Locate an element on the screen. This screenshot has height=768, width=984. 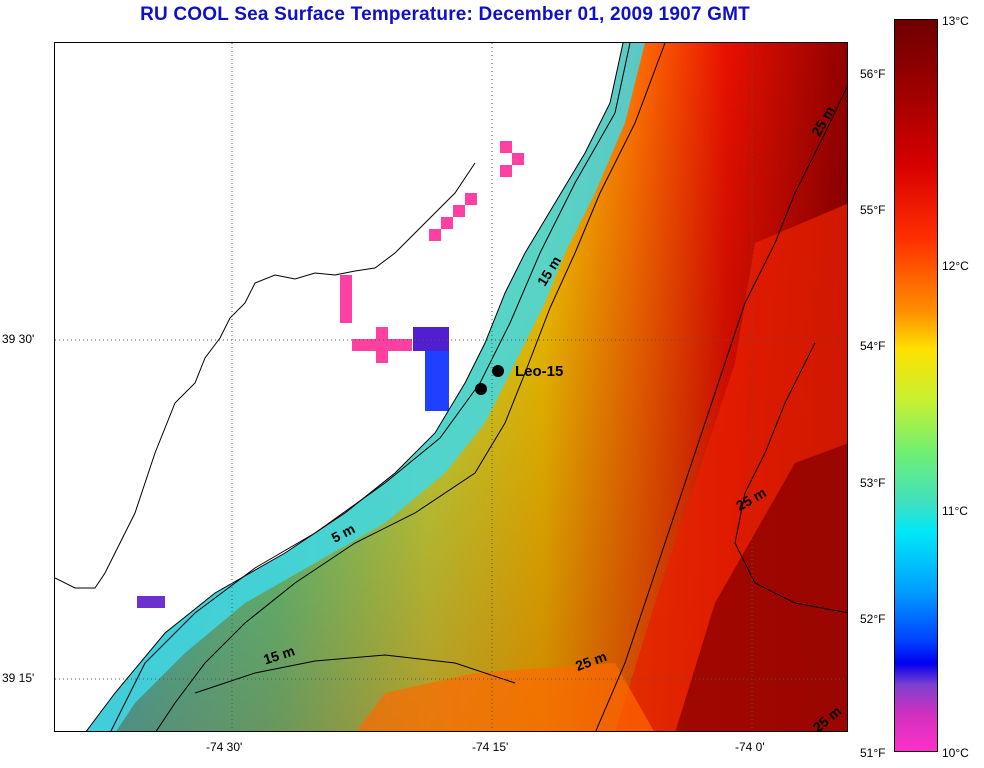
isobath-25m-east is located at coordinates (790, 478).